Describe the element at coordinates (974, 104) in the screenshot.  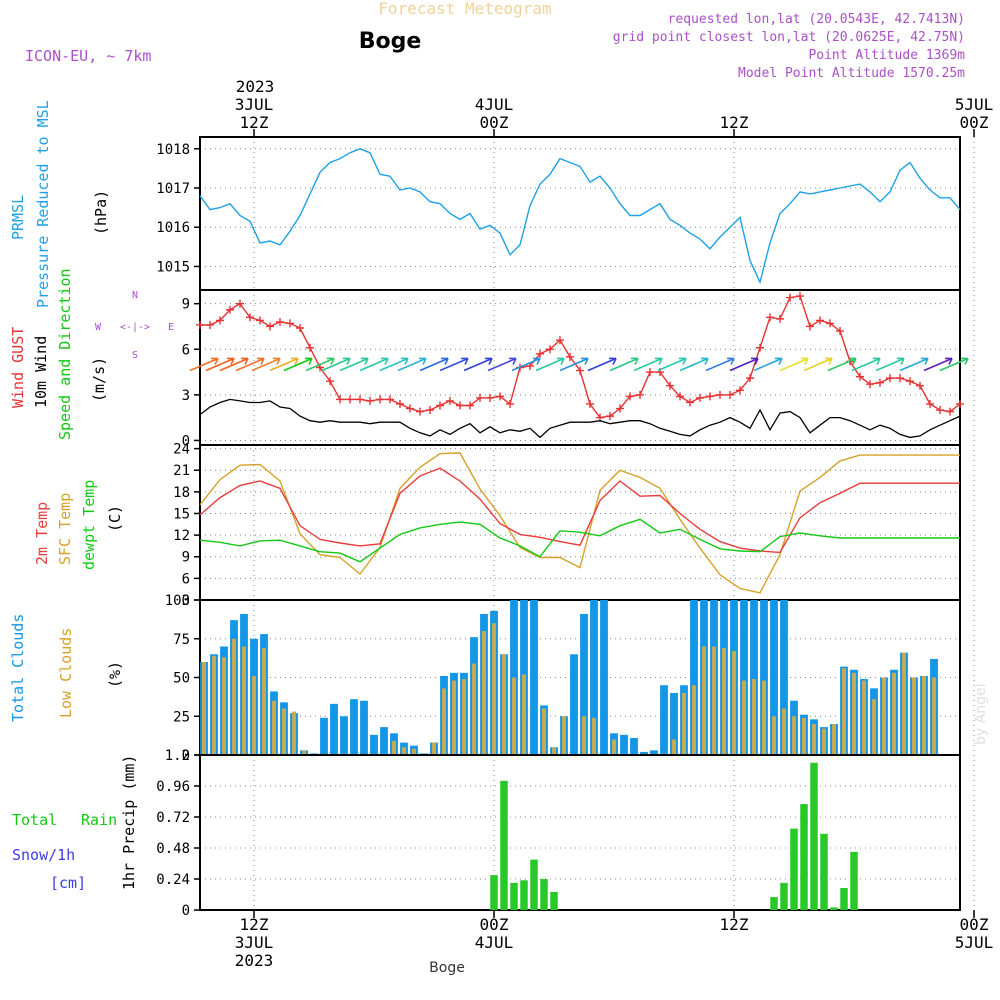
I see `top-axis-day-label: 5JUL` at that location.